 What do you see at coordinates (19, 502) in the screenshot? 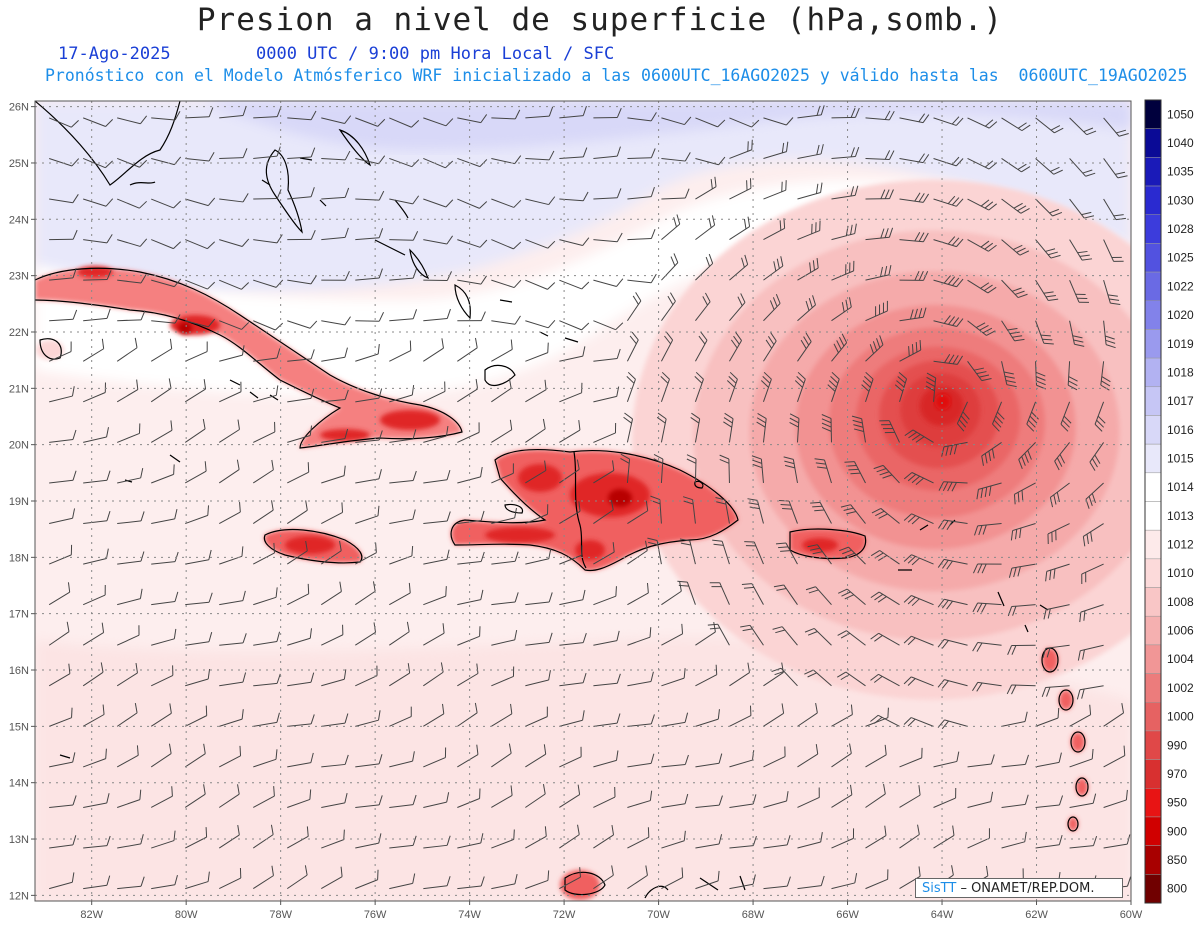
I see `latitude-label: 19N` at bounding box center [19, 502].